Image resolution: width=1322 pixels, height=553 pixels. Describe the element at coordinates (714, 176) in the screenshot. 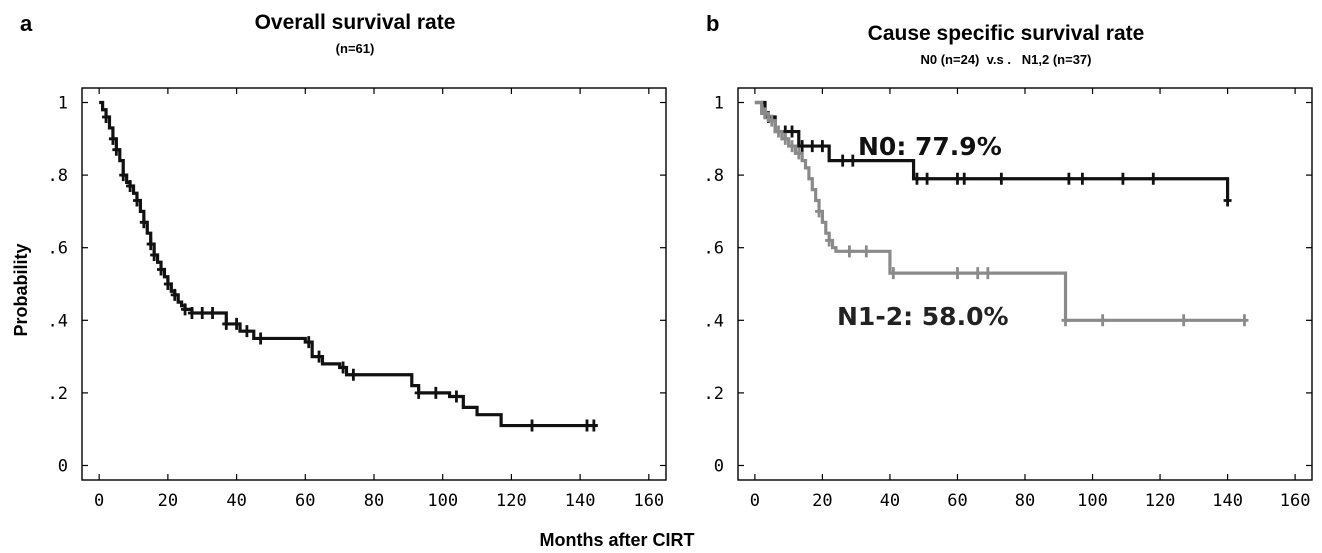

I see `panel-b-y-tick-label: .8` at that location.